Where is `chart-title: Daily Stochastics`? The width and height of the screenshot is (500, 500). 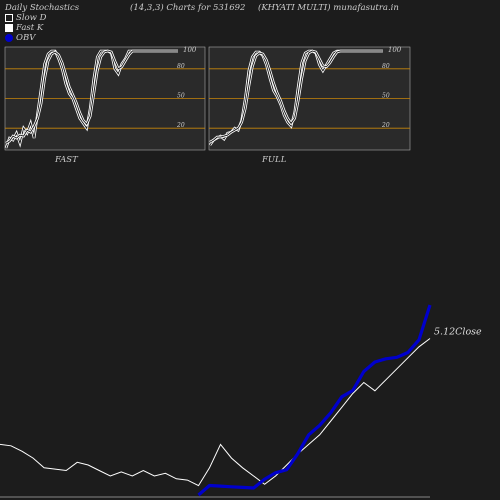
chart-title: Daily Stochastics is located at coordinates (42, 8).